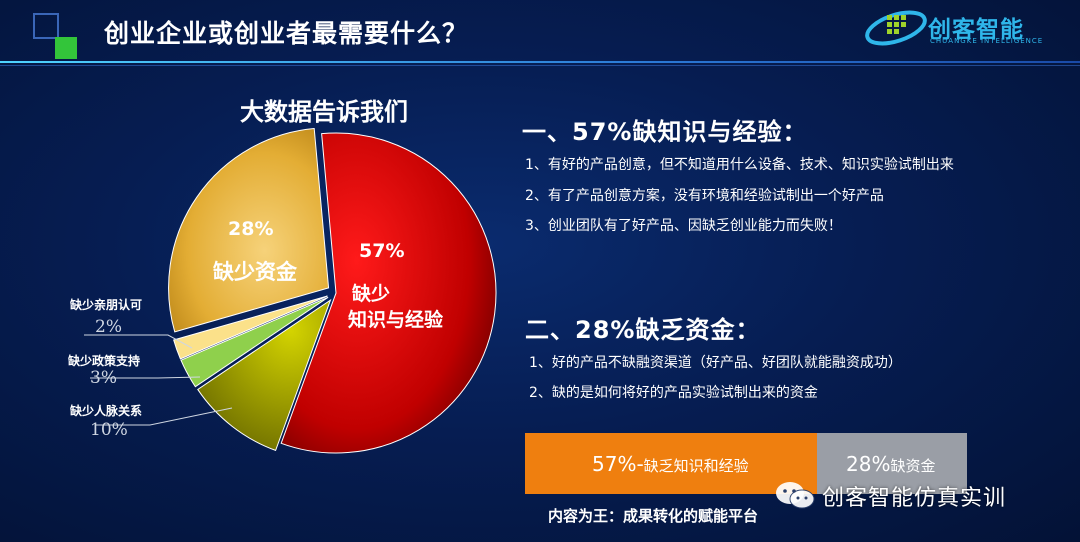  Describe the element at coordinates (540, 65) in the screenshot. I see `header-divider-thin` at that location.